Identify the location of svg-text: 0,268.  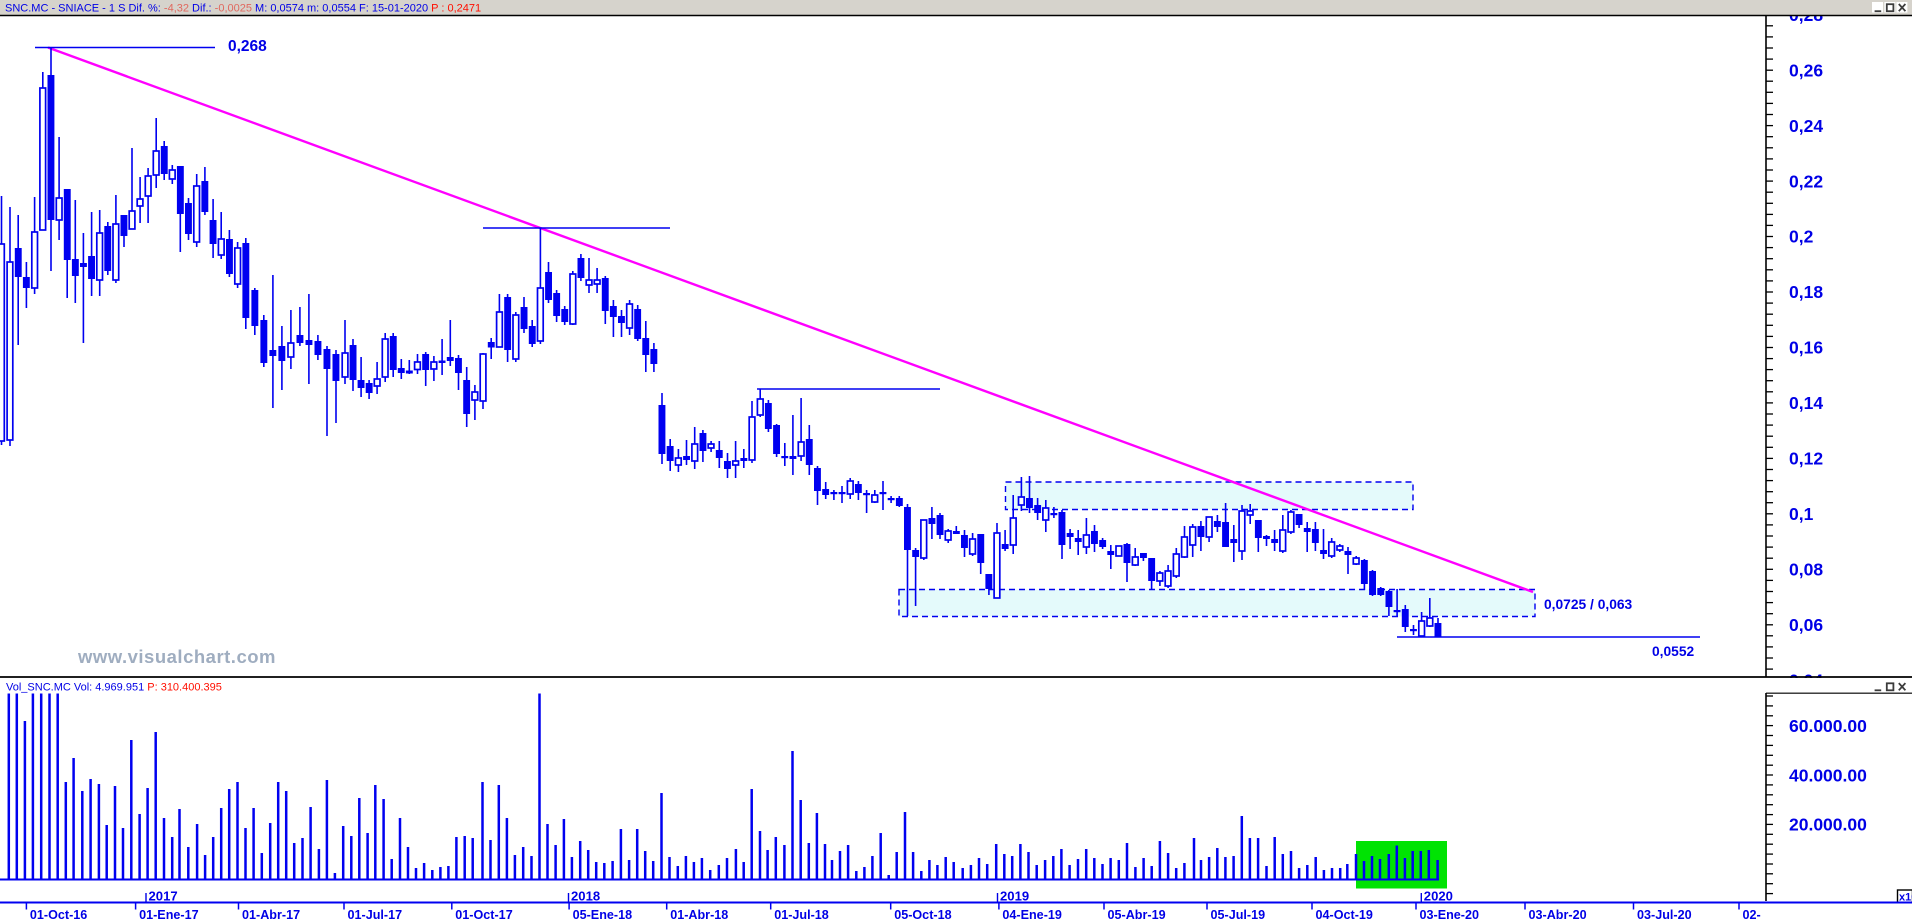
(247, 46).